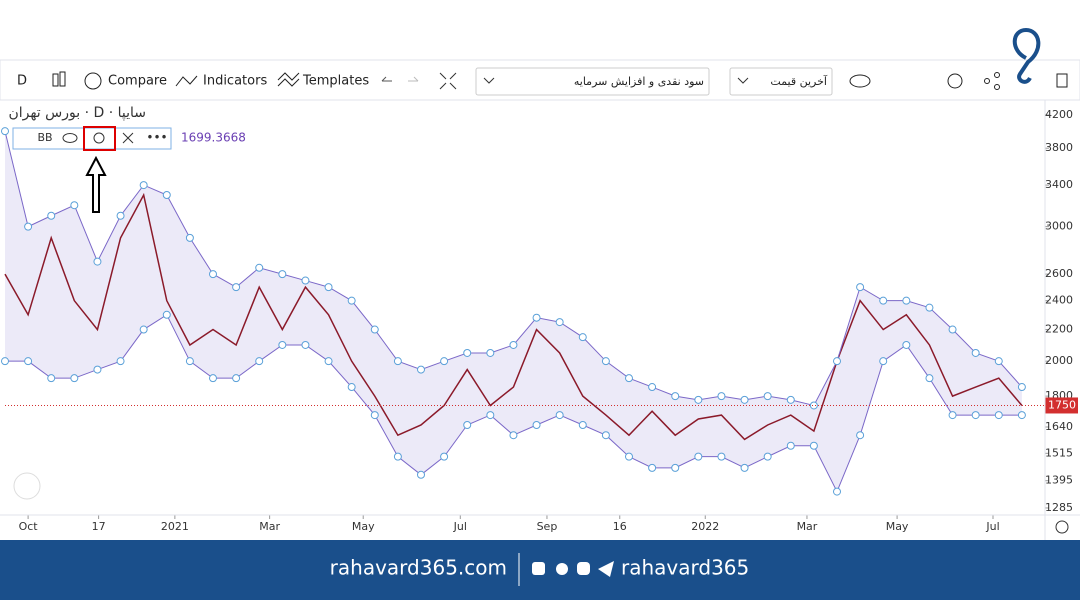 Image resolution: width=1080 pixels, height=604 pixels. I want to click on footer-website: rahavard365.com, so click(418, 568).